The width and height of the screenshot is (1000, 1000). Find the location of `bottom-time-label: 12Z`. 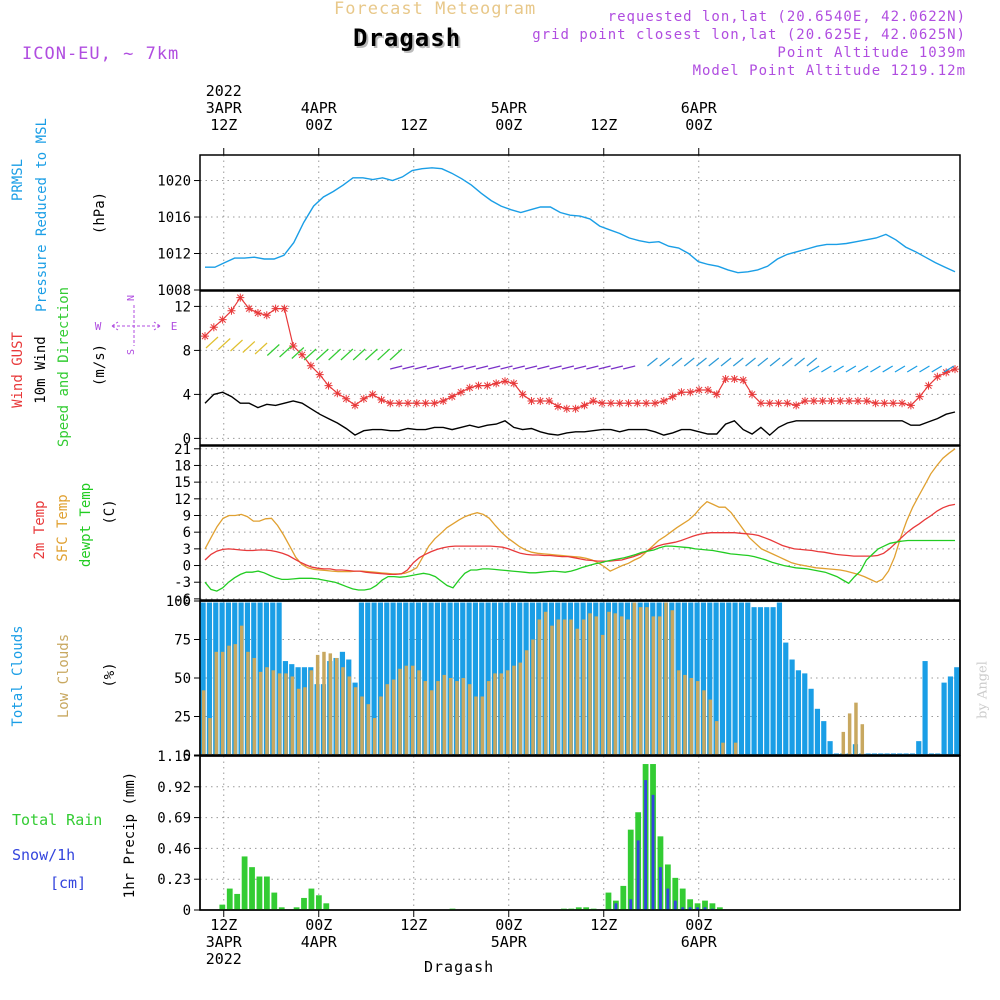

bottom-time-label: 12Z is located at coordinates (223, 925).